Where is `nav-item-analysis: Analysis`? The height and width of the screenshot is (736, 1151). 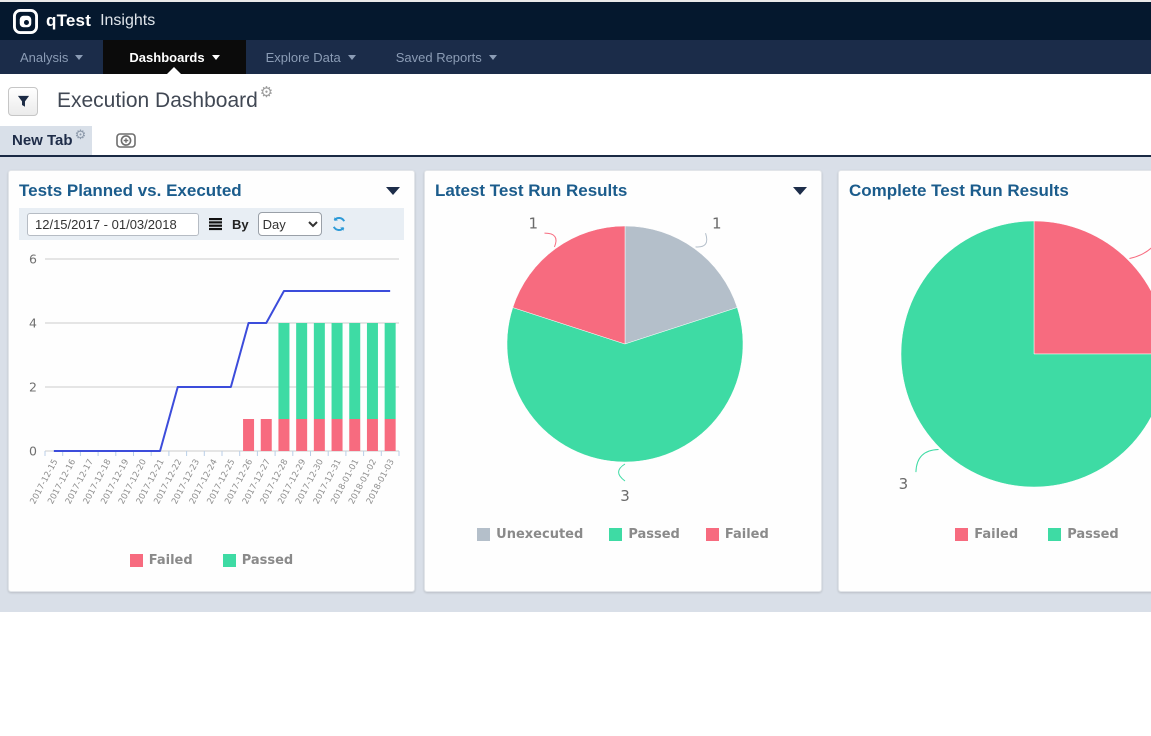
nav-item-analysis: Analysis is located at coordinates (51, 57).